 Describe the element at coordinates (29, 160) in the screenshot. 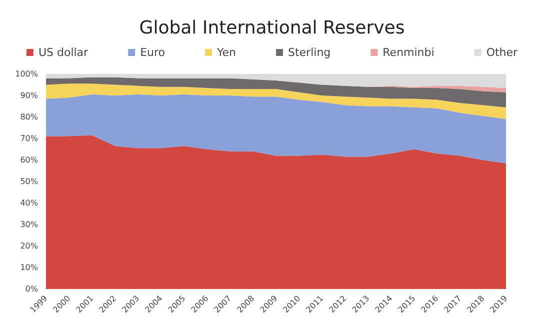

I see `y-tick-label: 60%` at that location.